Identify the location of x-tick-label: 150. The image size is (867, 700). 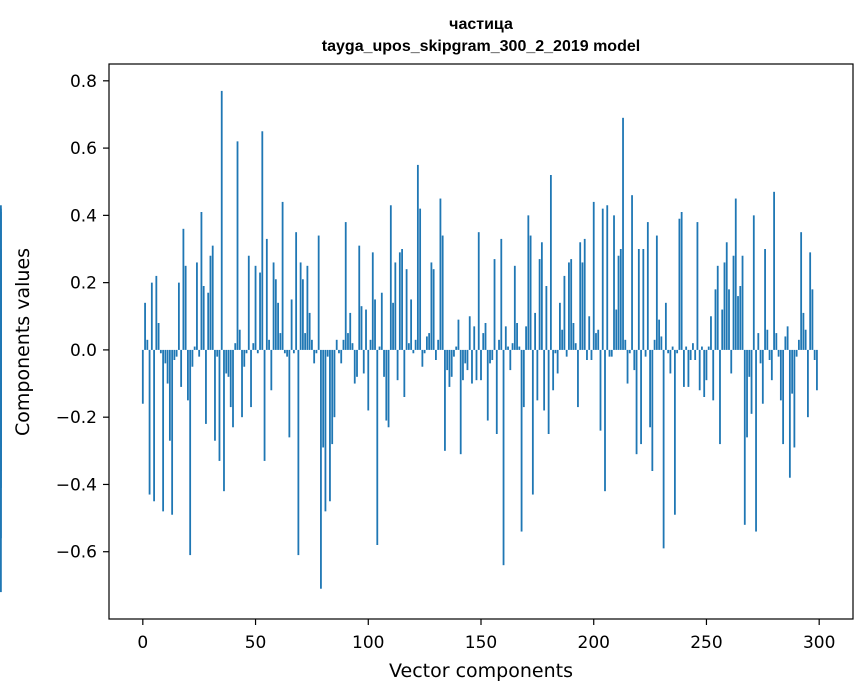
(481, 643).